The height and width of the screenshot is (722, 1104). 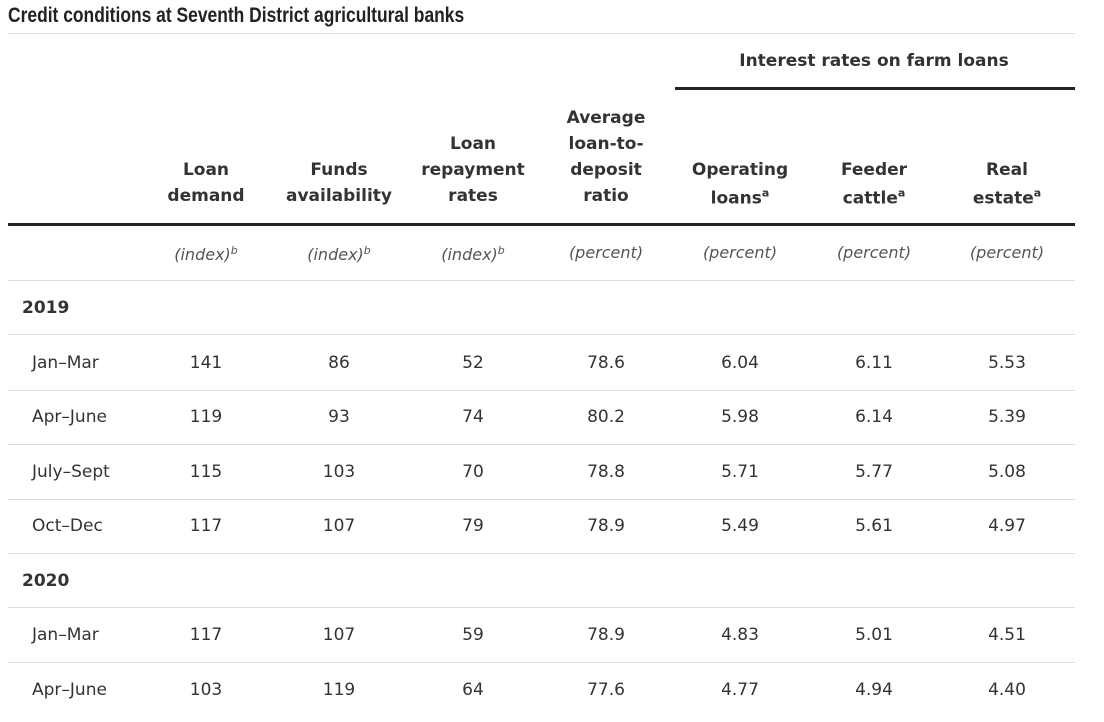 I want to click on cell: 4.97, so click(x=1007, y=526).